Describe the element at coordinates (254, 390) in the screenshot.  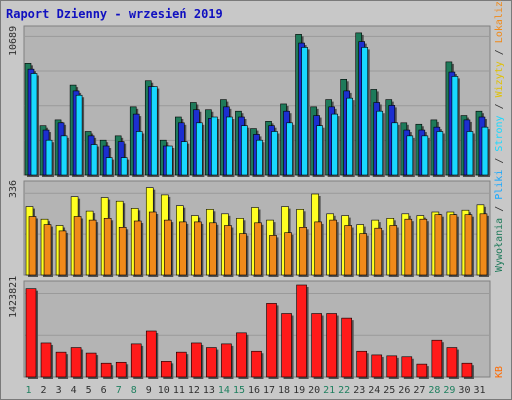
I see `x-tick-label: 16` at that location.